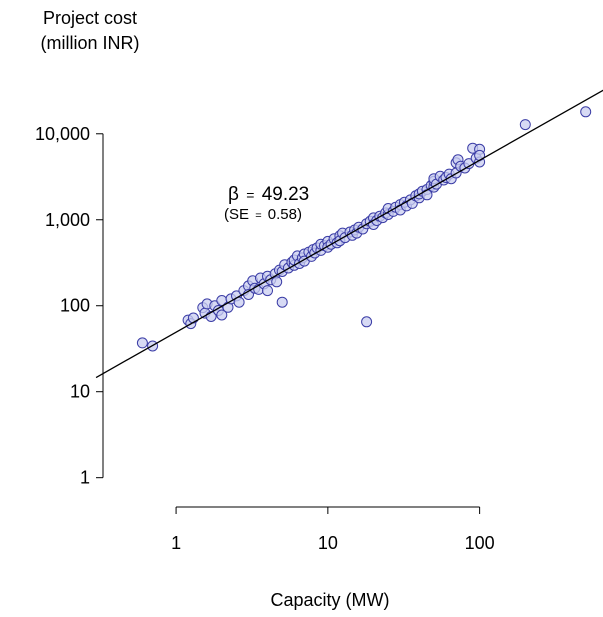 The image size is (603, 617). Describe the element at coordinates (480, 543) in the screenshot. I see `x-tick-label: 100` at that location.